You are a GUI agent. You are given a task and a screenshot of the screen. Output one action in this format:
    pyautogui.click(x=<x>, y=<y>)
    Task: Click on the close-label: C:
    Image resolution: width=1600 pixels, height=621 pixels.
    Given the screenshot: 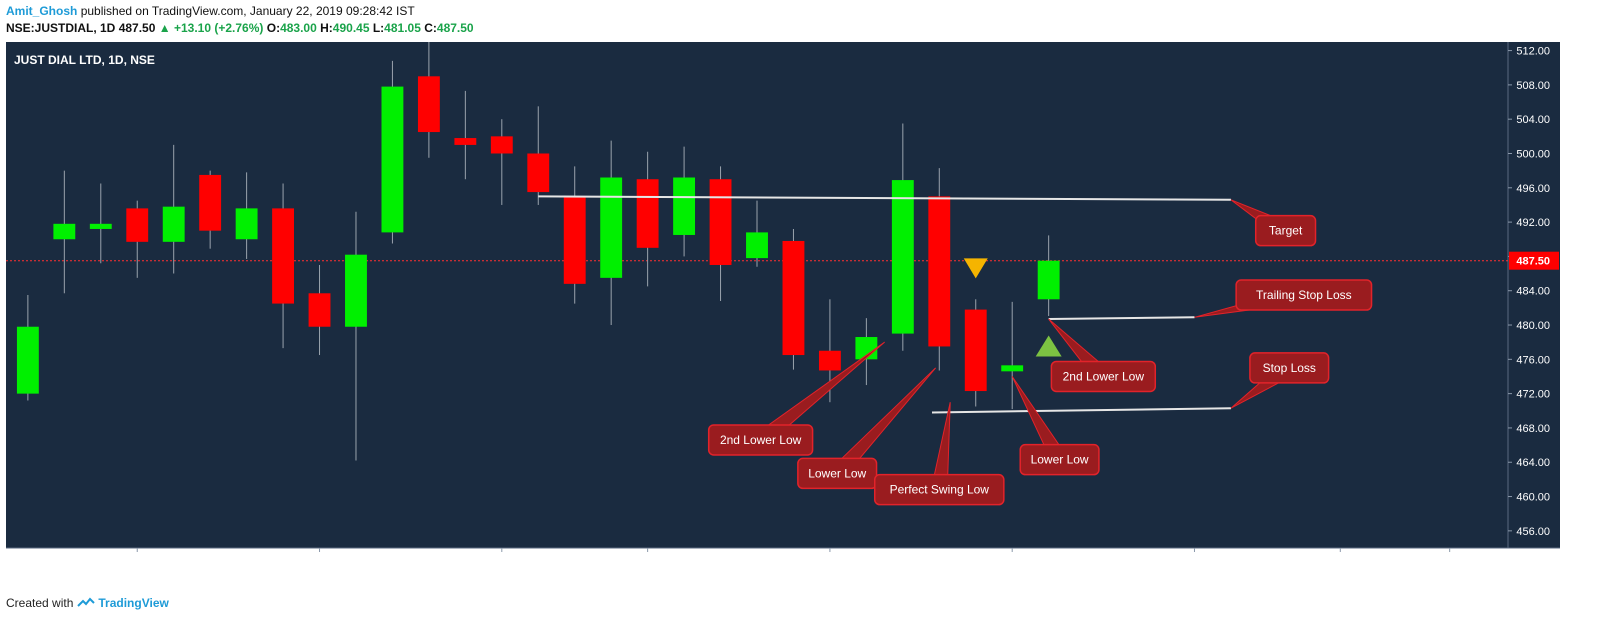 What is the action you would take?
    pyautogui.click(x=430, y=28)
    